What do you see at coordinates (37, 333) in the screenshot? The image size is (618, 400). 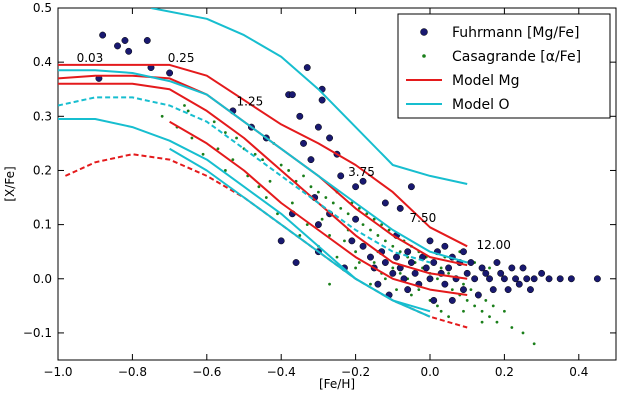 I see `y-tick-label: −0.1` at bounding box center [37, 333].